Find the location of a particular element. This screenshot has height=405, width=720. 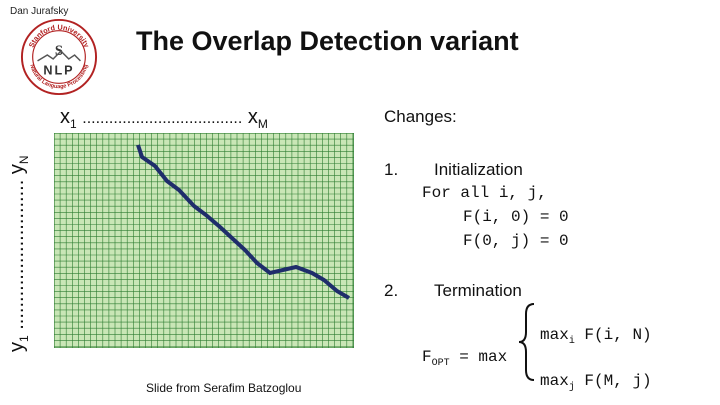

slide-credit: Slide from Serafim Batzoglou is located at coordinates (224, 388).